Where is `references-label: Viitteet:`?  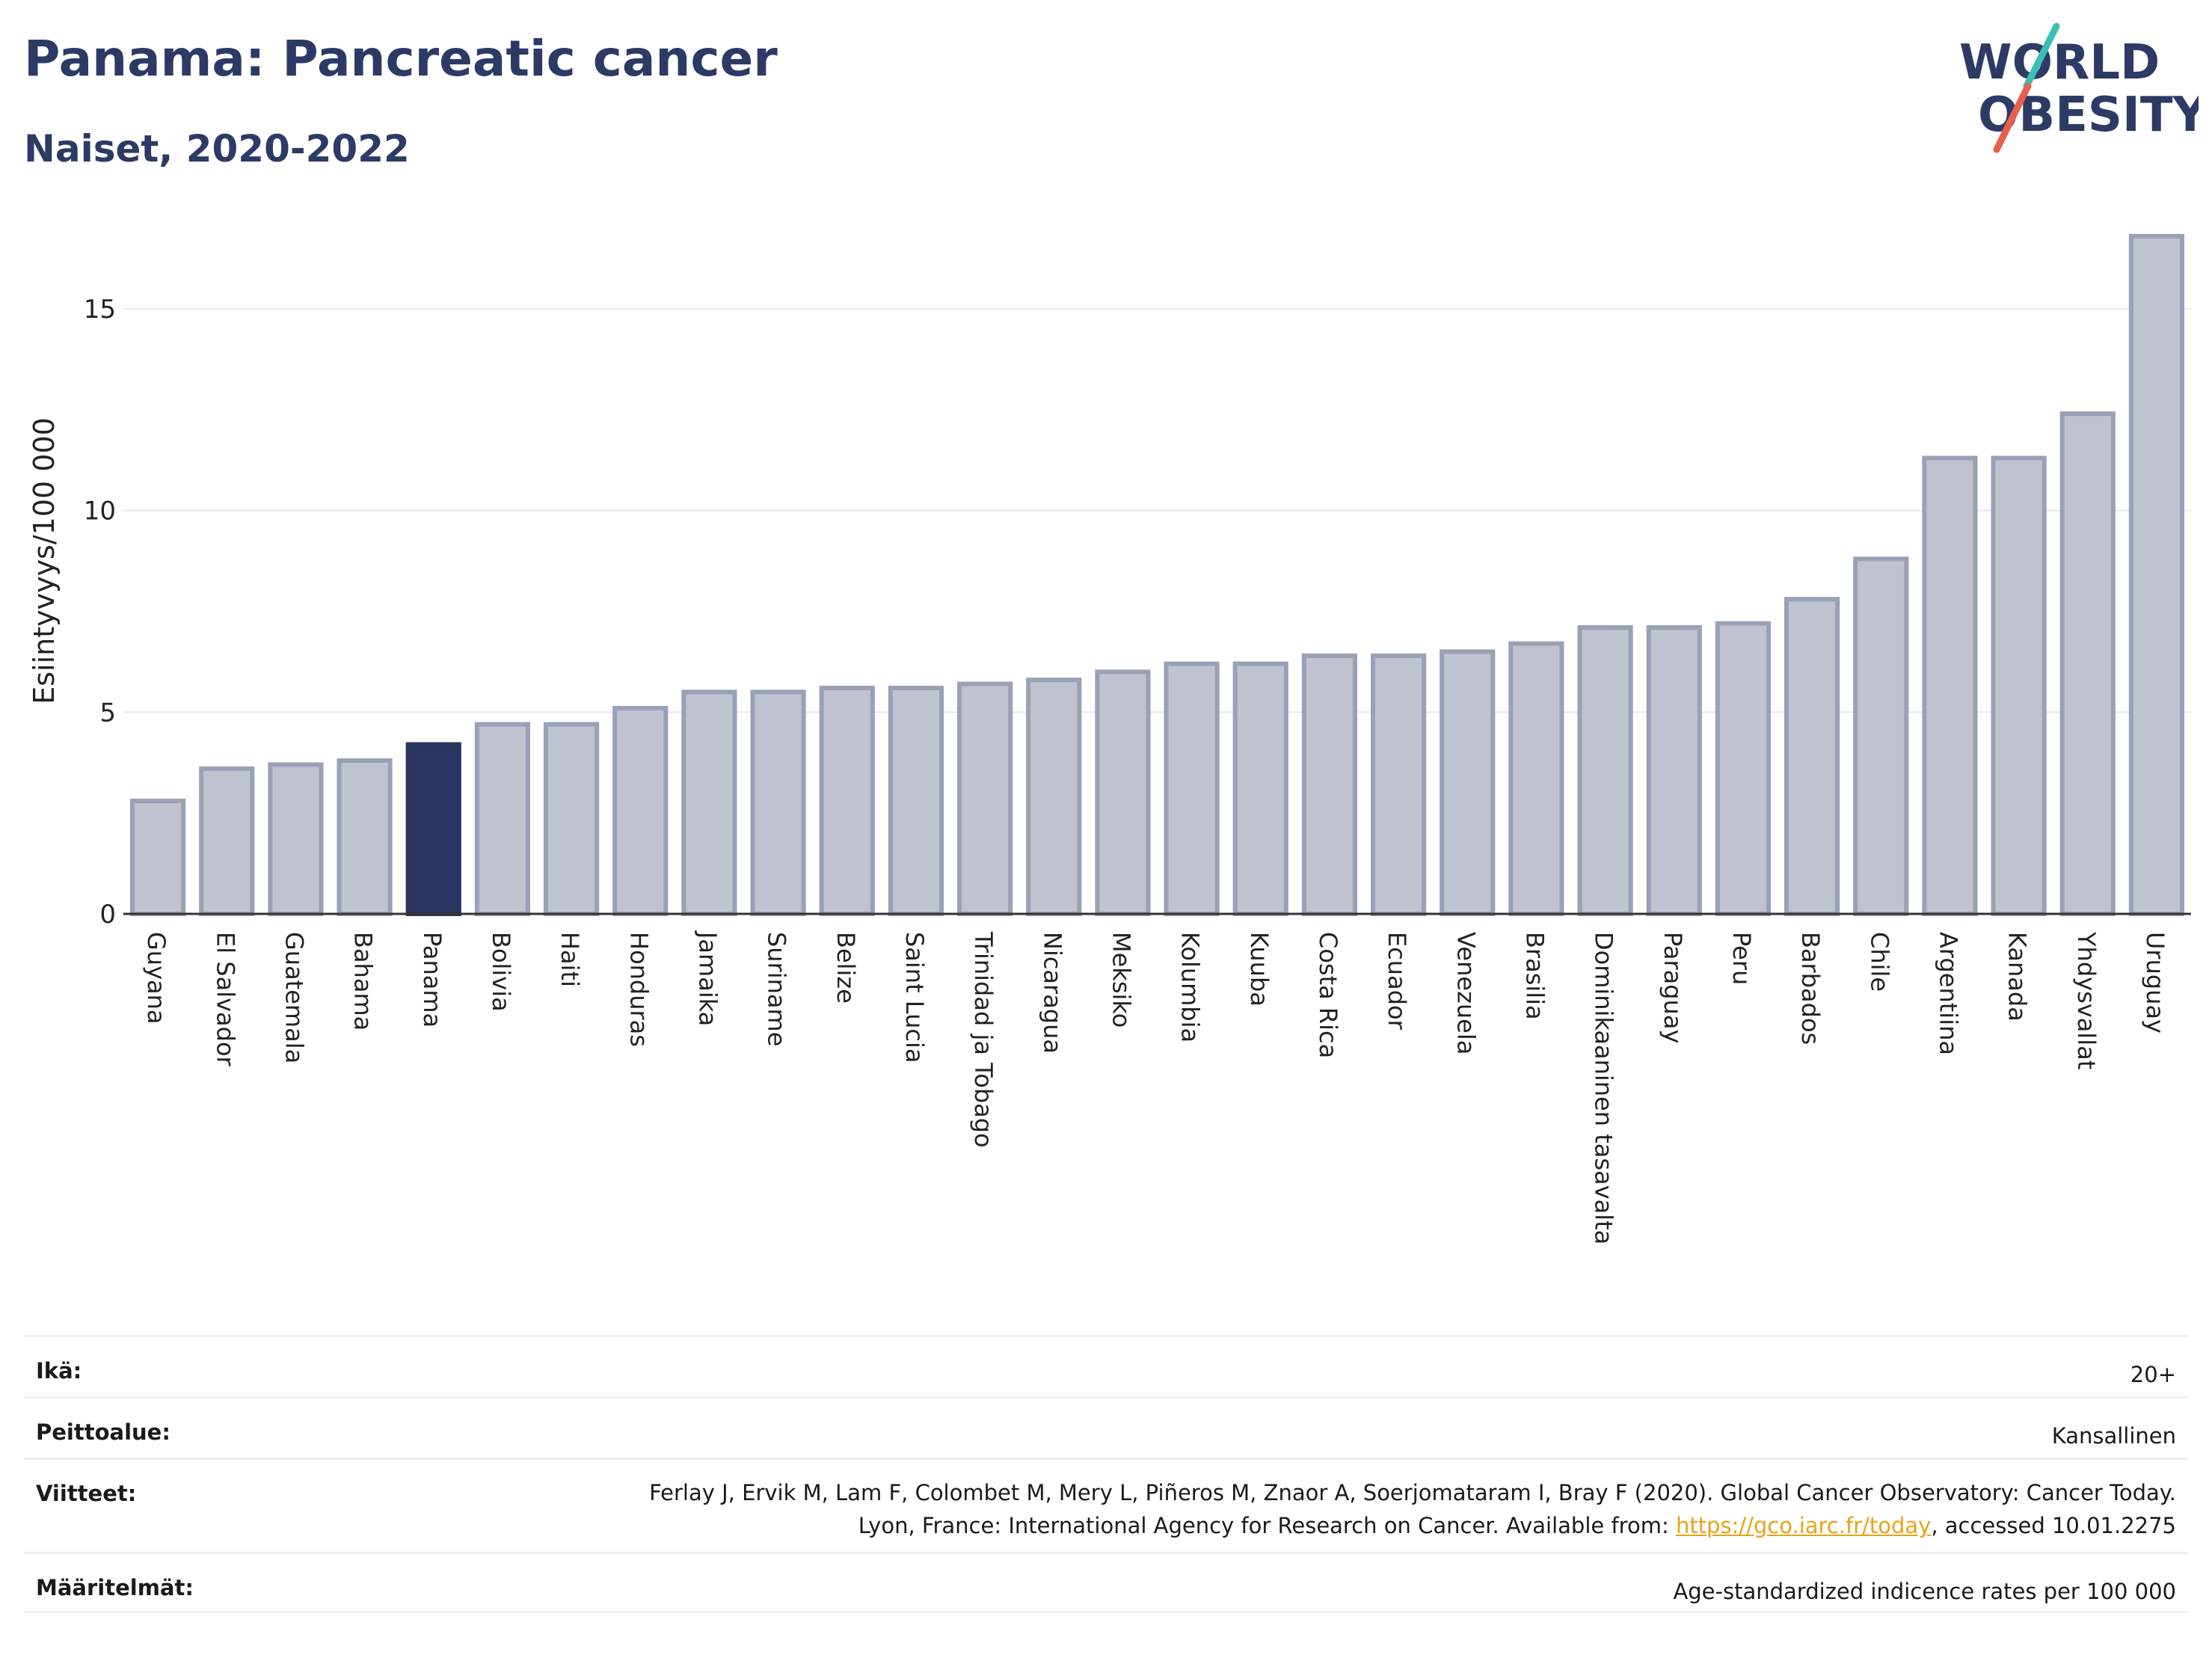 references-label: Viitteet: is located at coordinates (86, 1493).